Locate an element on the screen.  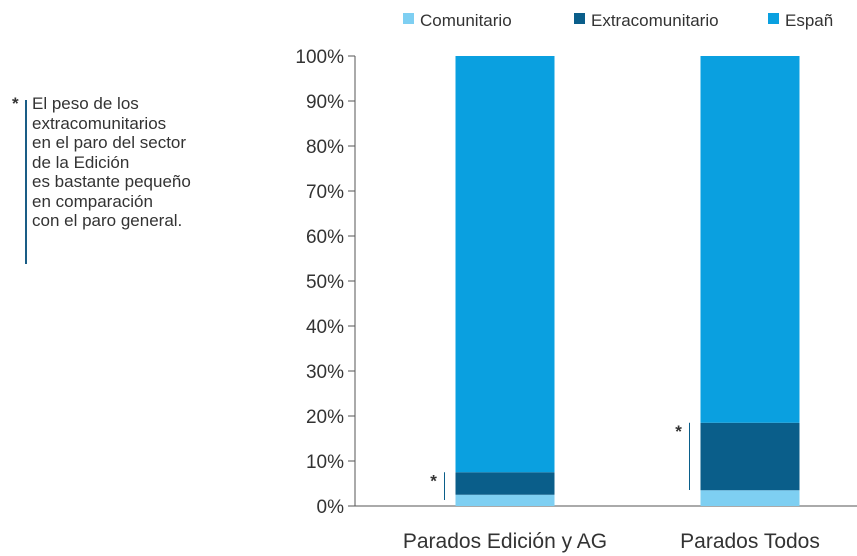
y-tick-label: 0% is located at coordinates (331, 507).